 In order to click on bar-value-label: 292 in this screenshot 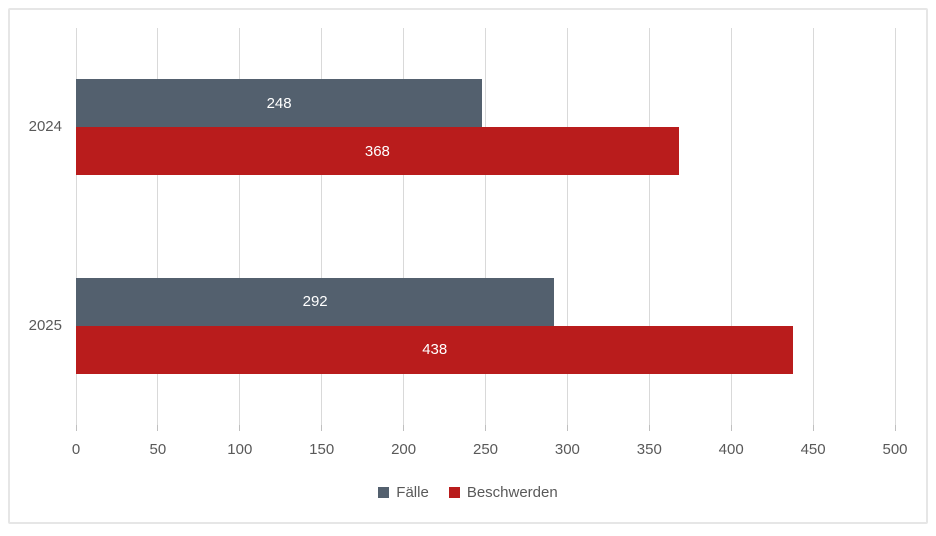, I will do `click(315, 302)`.